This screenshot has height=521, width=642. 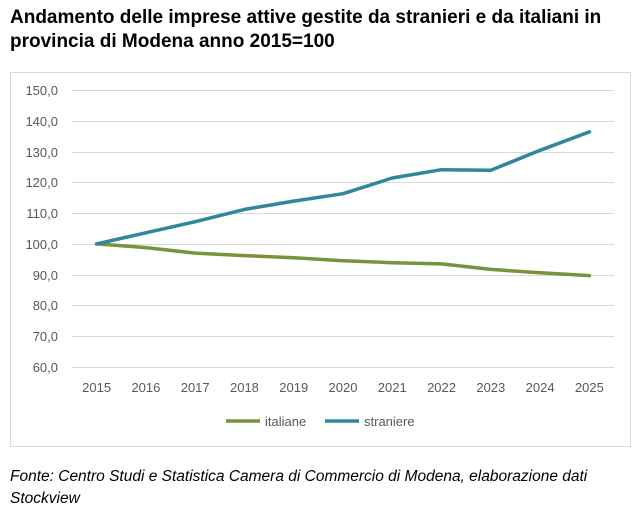 I want to click on y-tick-label: 80,0, so click(x=45, y=305).